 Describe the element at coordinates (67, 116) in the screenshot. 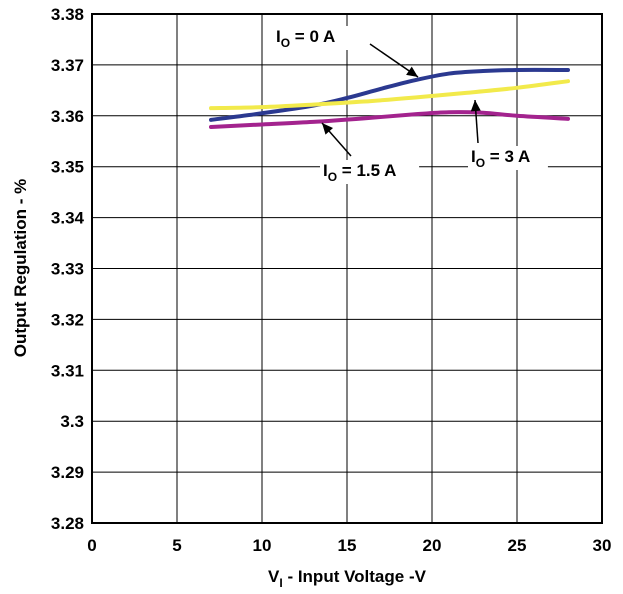

I see `y-tick-label: 3.36` at that location.